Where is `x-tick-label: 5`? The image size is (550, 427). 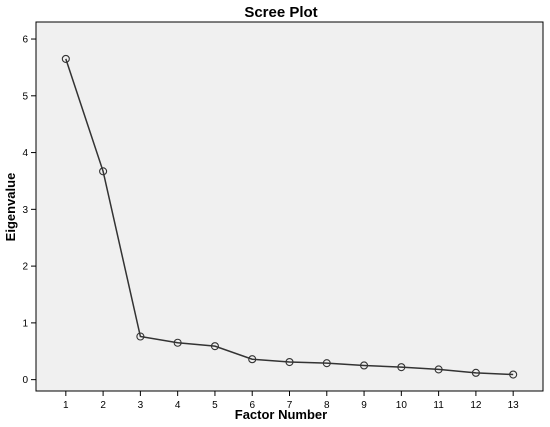
x-tick-label: 5 is located at coordinates (215, 405).